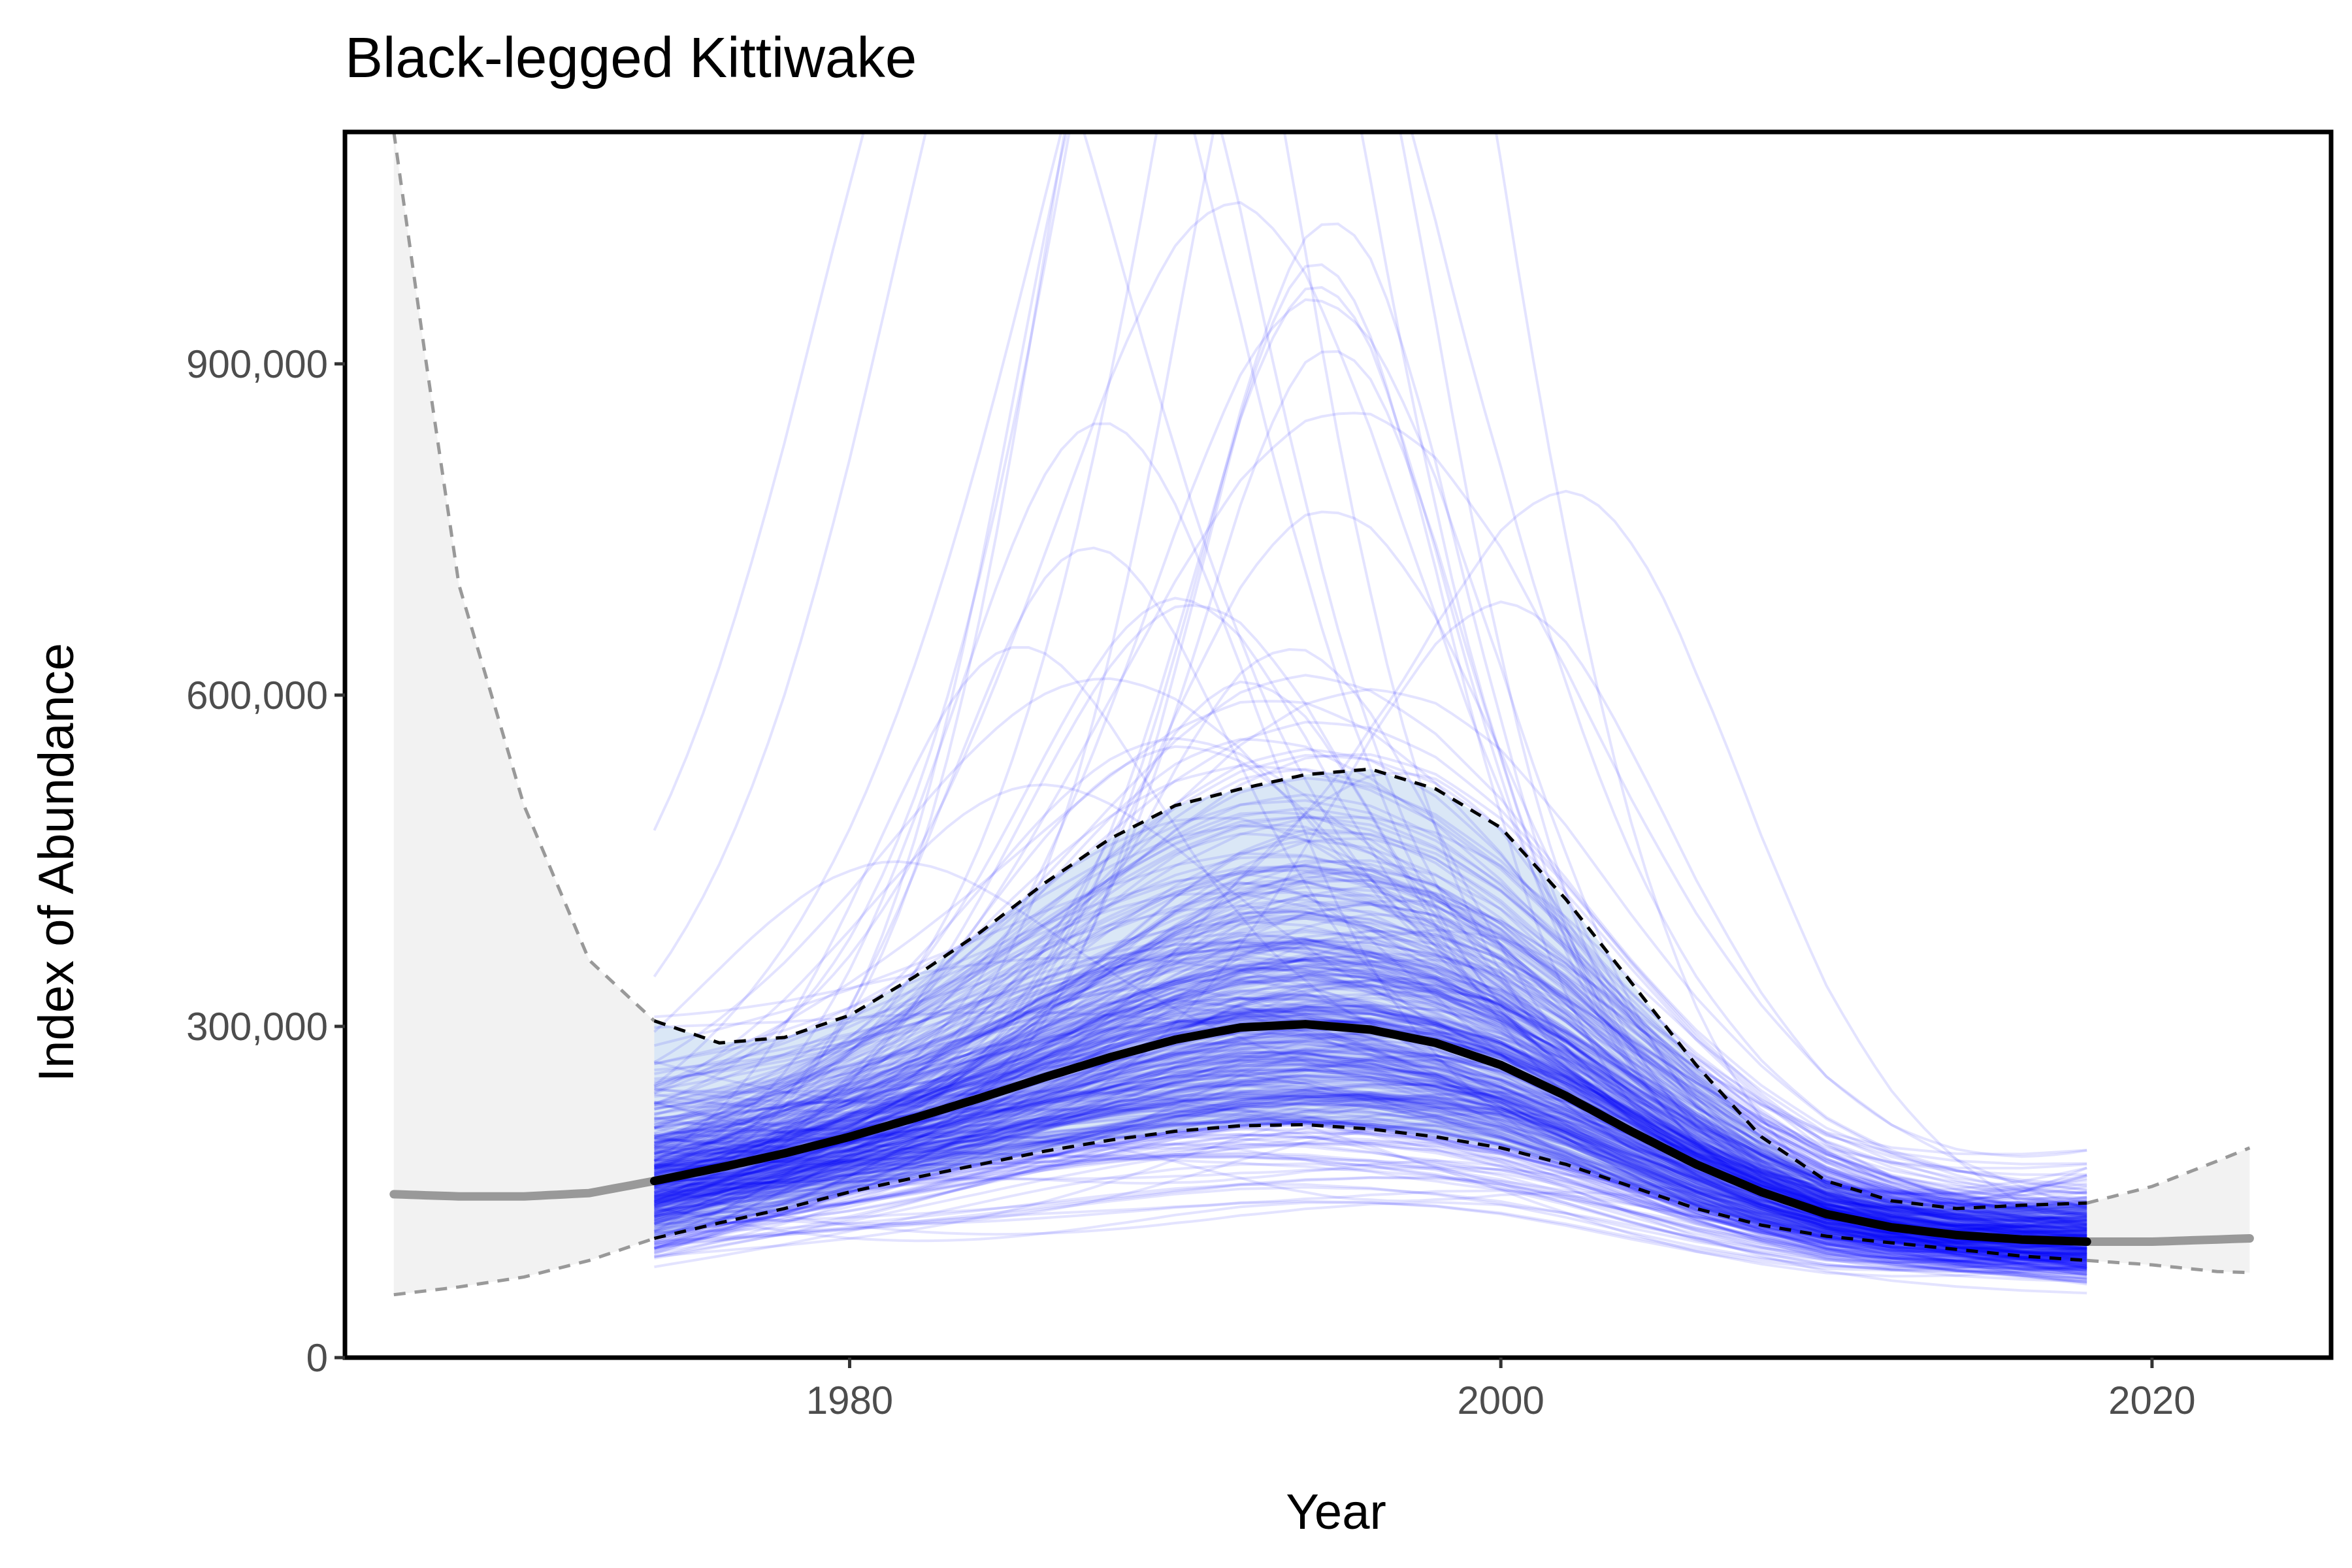  I want to click on y-tick-label: 600,000, so click(257, 695).